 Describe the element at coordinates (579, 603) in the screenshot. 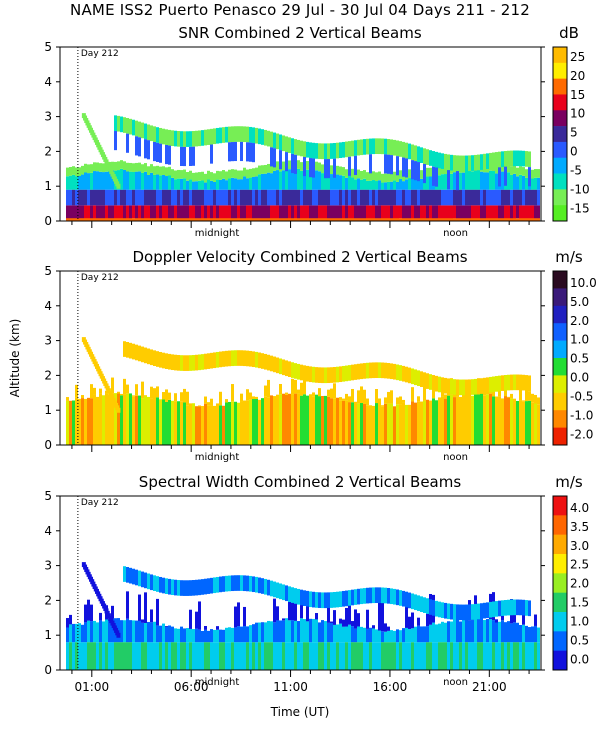

I see `colorbar-label: 1.5` at that location.